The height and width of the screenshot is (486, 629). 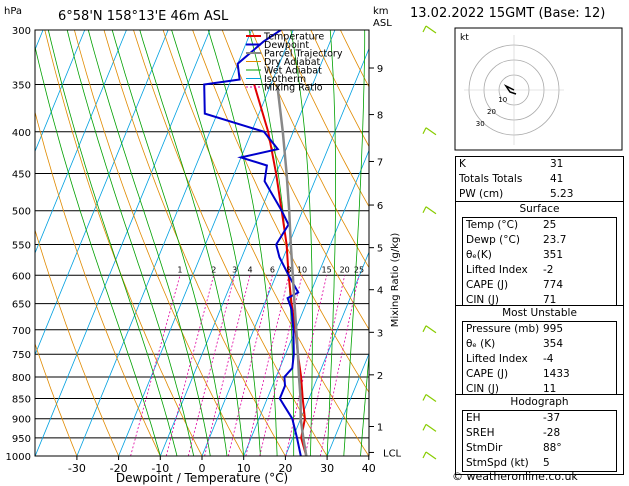 I want to click on wet-adiabat-line, so click(x=354, y=243).